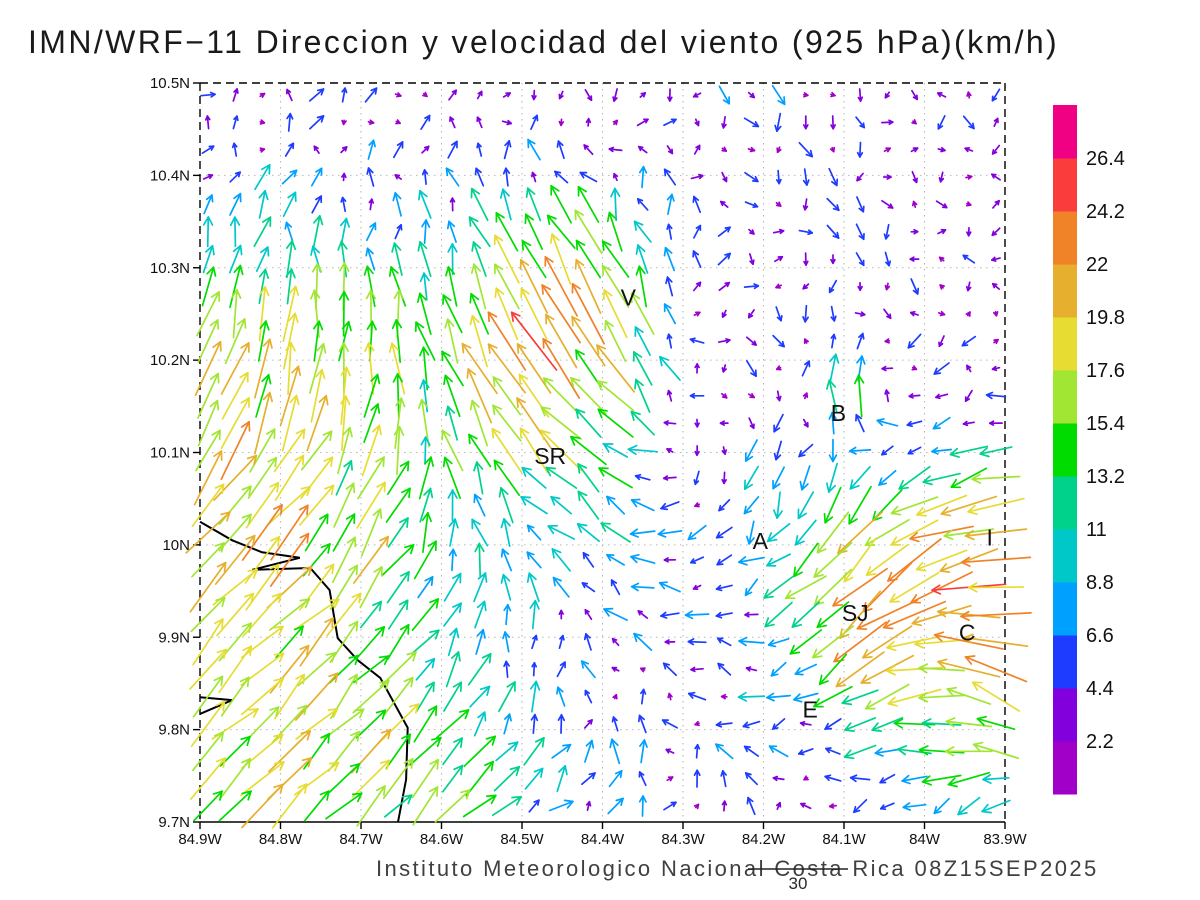 The width and height of the screenshot is (1200, 900). I want to click on colorbar-tick-label: 19.8, so click(1105, 318).